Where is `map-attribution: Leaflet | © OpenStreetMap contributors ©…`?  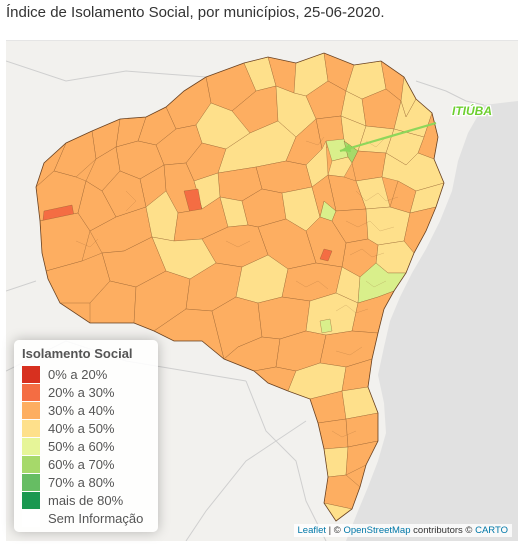
map-attribution: Leaflet | © OpenStreetMap contributors ©… is located at coordinates (402, 530).